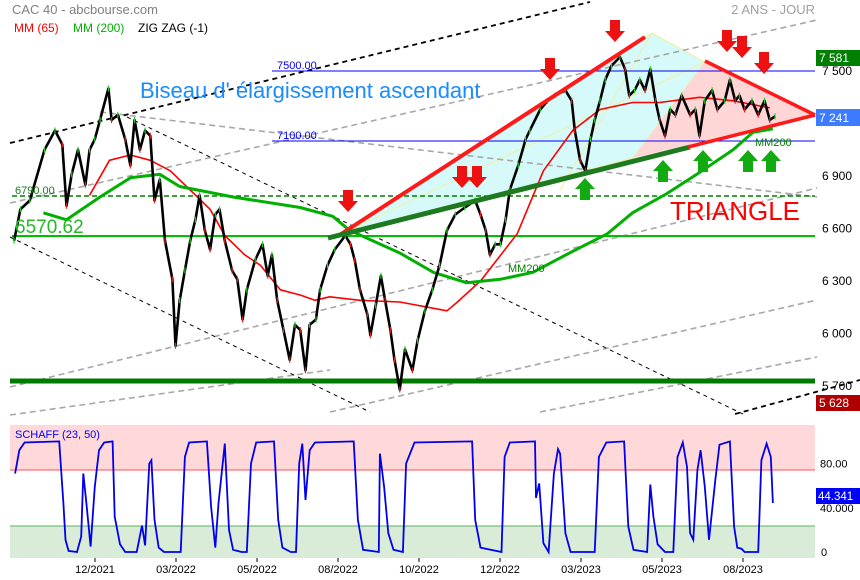 This screenshot has height=580, width=860. I want to click on x-tick-label: 03/2022, so click(176, 570).